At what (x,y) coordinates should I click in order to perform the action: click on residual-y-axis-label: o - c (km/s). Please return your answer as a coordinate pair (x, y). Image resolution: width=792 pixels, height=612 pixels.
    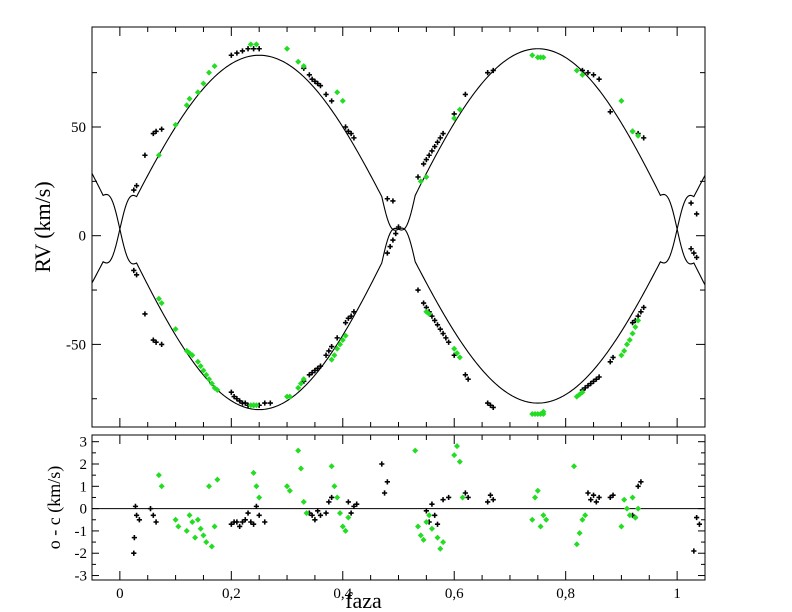
    Looking at the image, I should click on (54, 507).